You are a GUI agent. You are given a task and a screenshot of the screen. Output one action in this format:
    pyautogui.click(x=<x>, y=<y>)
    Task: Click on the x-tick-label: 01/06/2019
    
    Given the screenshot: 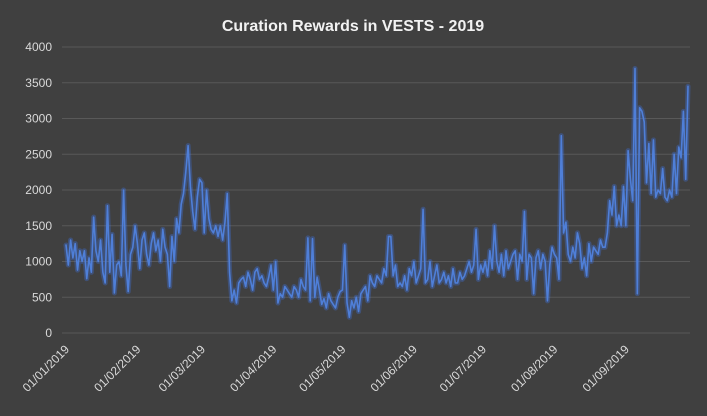 What is the action you would take?
    pyautogui.click(x=394, y=368)
    